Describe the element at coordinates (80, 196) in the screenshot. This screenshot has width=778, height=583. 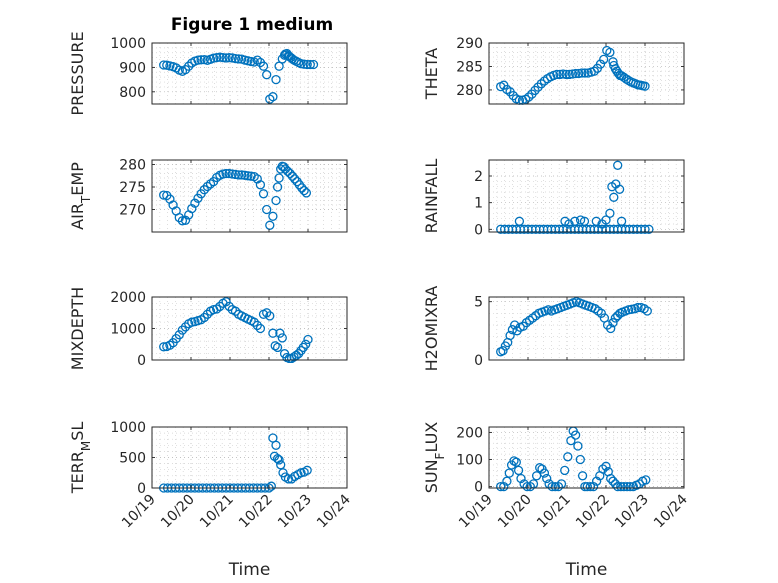
I see `y-axis-label: AIRTEMP` at that location.